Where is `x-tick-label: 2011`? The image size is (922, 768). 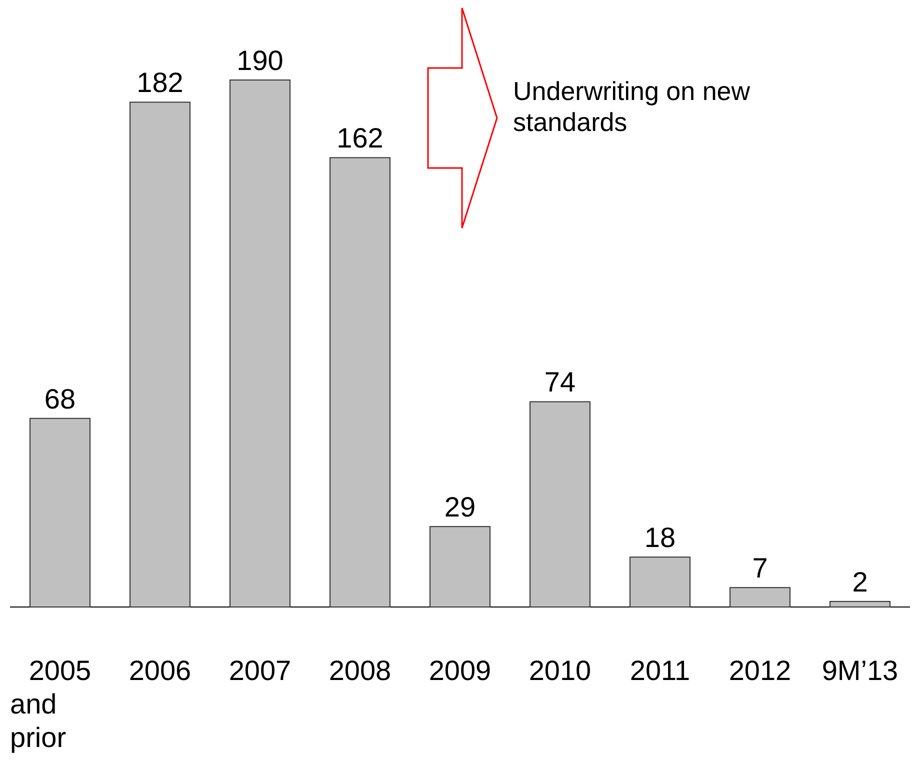 x-tick-label: 2011 is located at coordinates (660, 670).